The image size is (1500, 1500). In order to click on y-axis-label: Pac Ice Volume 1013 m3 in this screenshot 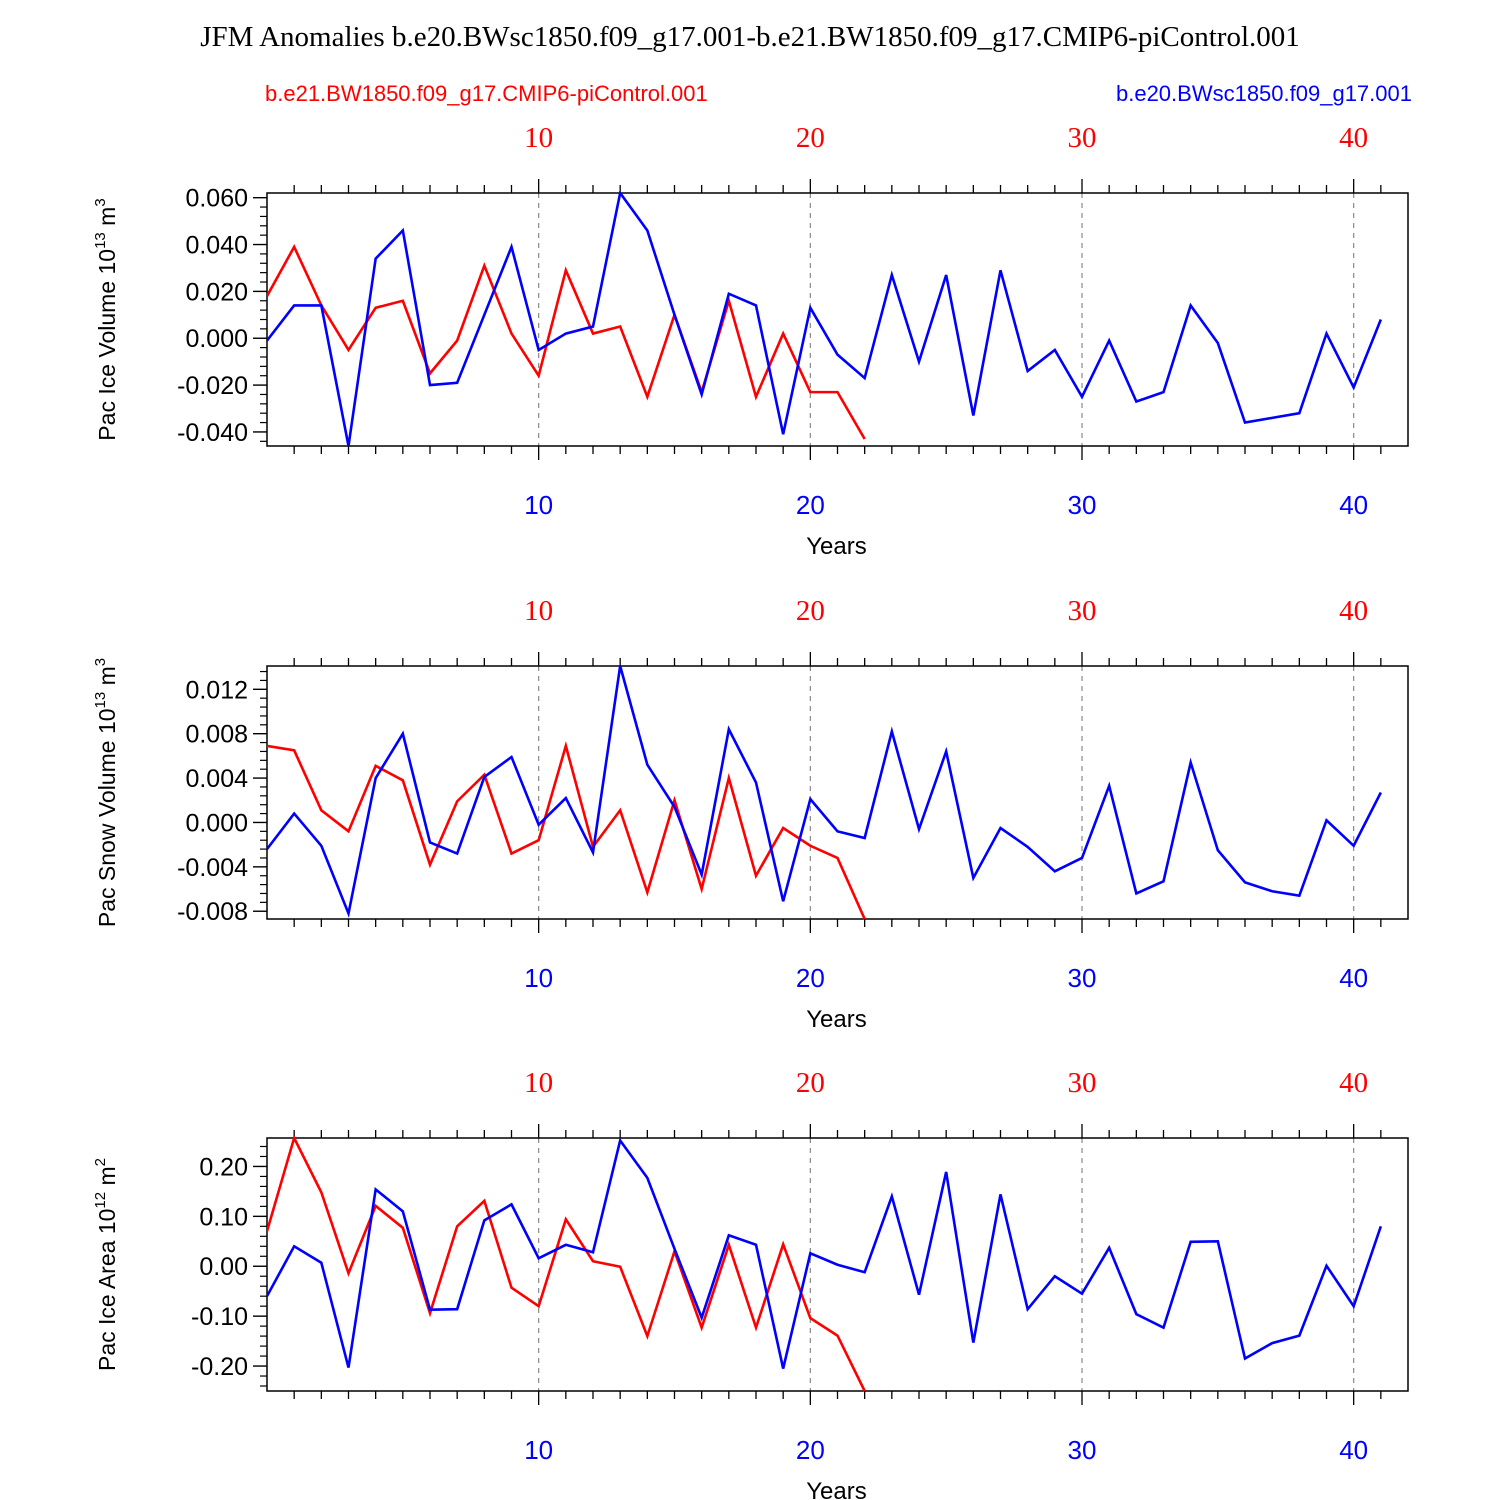, I will do `click(106, 319)`.